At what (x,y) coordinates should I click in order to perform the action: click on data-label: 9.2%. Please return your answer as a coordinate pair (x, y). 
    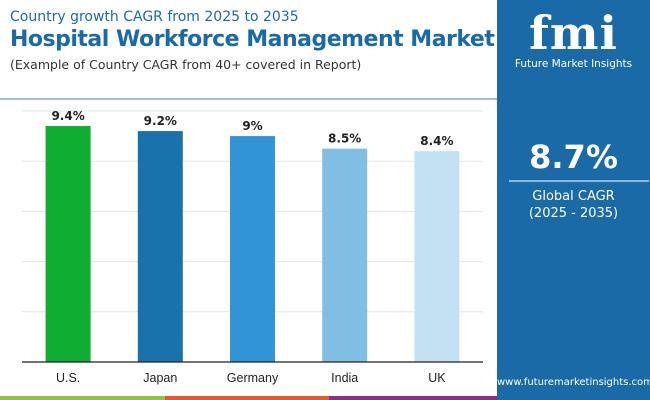
    Looking at the image, I should click on (160, 121).